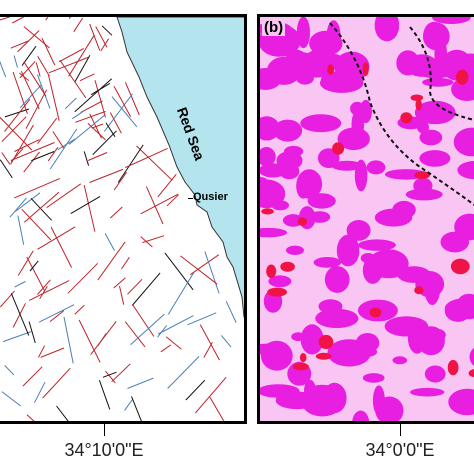 The image size is (474, 474). I want to click on panel-b-tag: (b), so click(274, 27).